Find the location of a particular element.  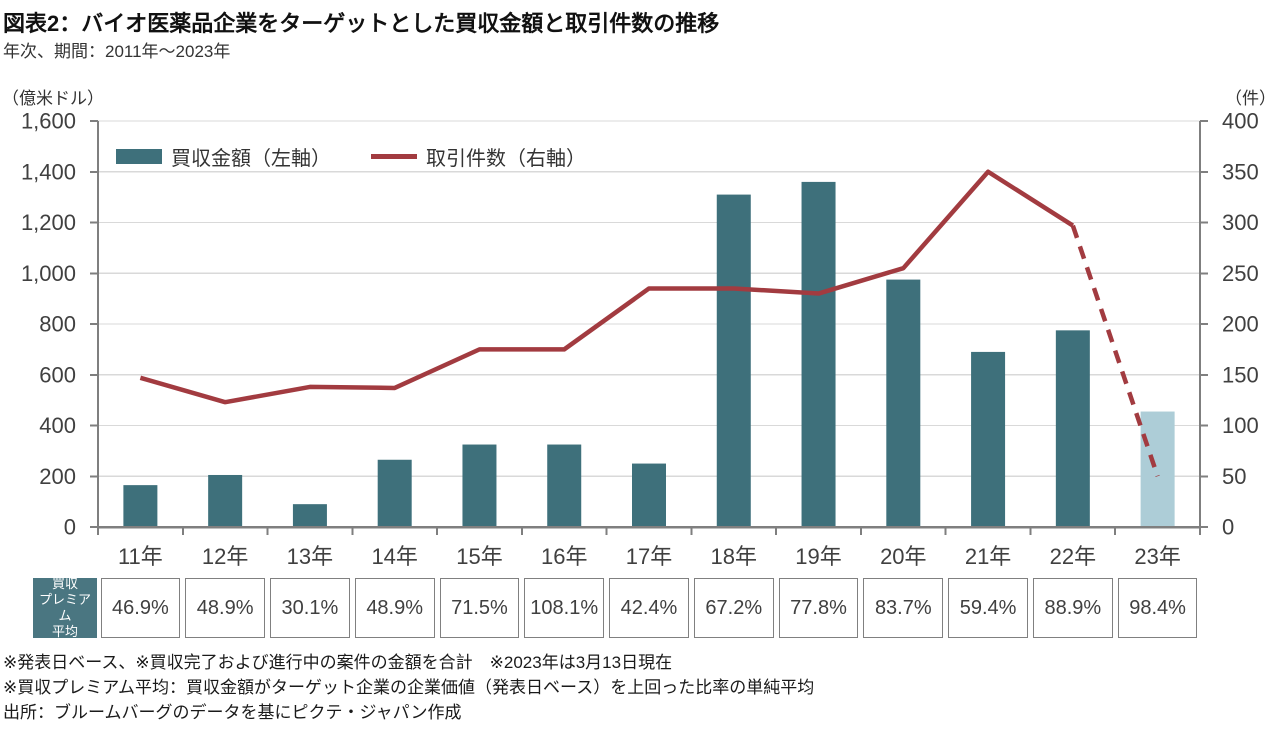

x-axis-label-2014: 14年 is located at coordinates (394, 556).